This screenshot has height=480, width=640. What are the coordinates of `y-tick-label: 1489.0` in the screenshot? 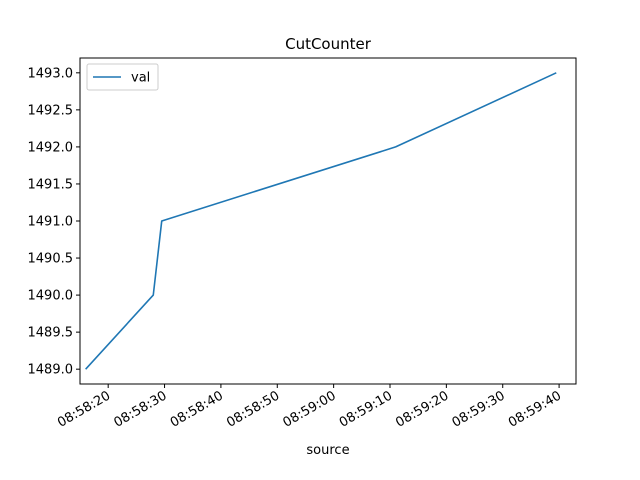 It's located at (51, 370).